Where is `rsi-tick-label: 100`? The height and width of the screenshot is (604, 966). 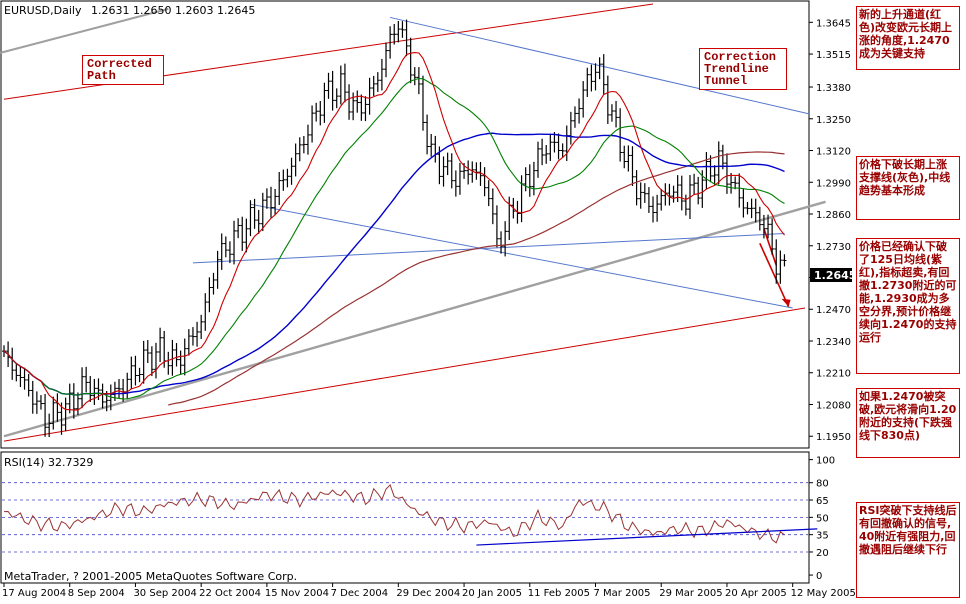
rsi-tick-label: 100 is located at coordinates (825, 461).